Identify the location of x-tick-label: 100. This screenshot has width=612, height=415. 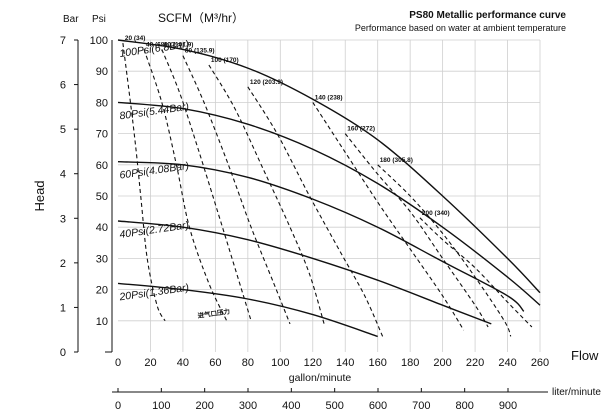
(280, 363).